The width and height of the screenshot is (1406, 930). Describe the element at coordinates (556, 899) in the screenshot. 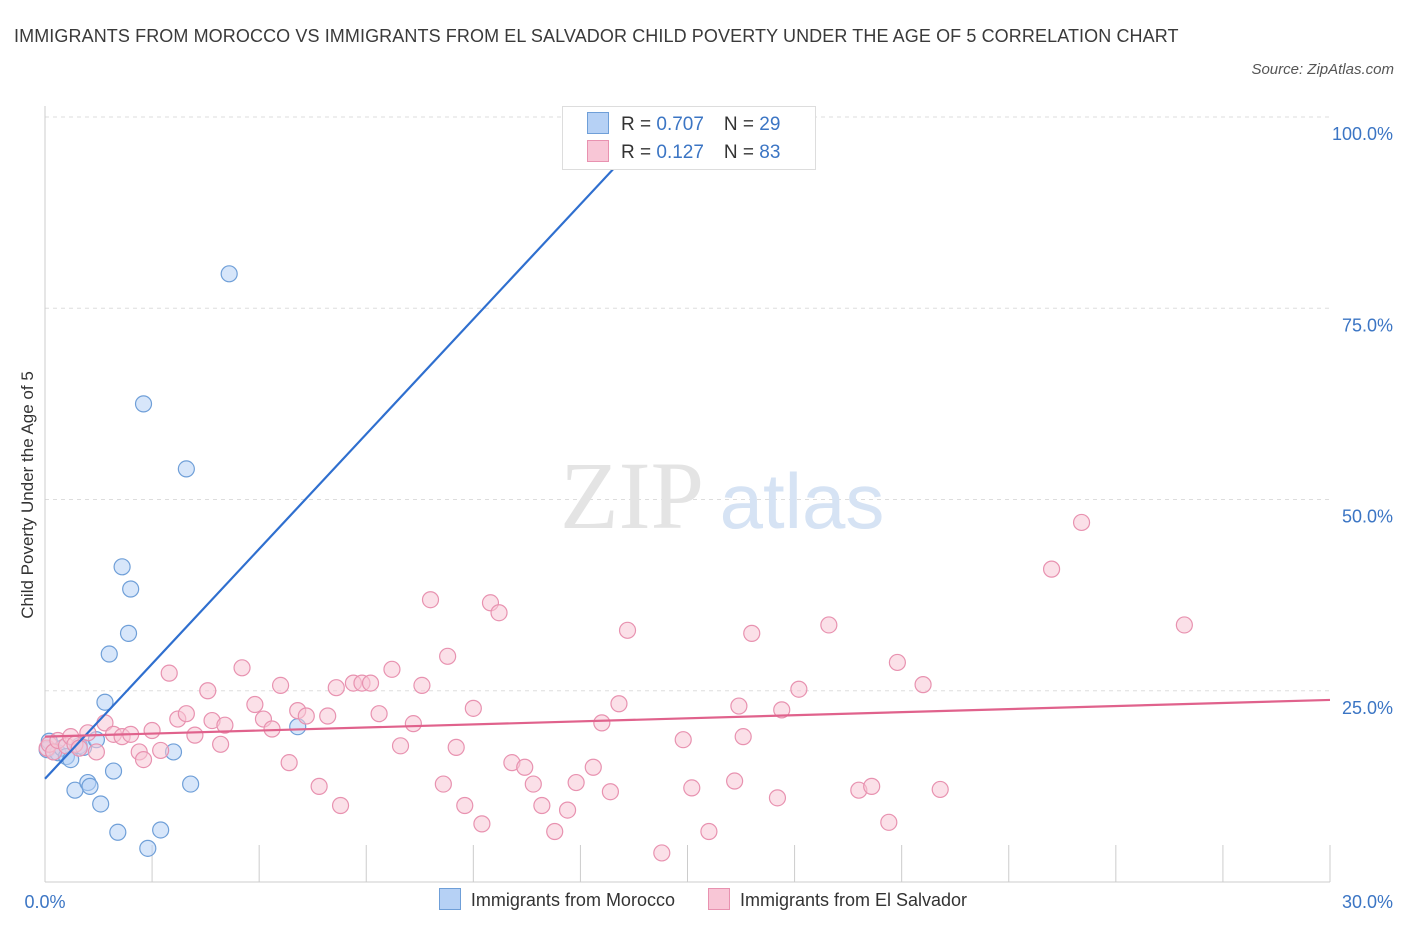

I see `legend-item-morocco: Immigrants from Morocco` at that location.